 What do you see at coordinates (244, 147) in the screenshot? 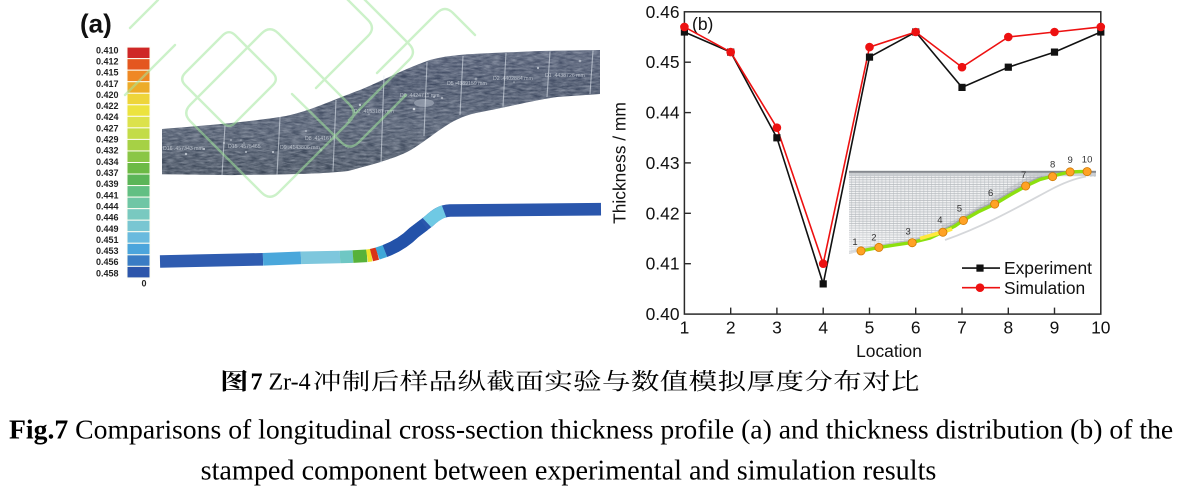
I see `svg-text: D15 .4575465` at bounding box center [244, 147].